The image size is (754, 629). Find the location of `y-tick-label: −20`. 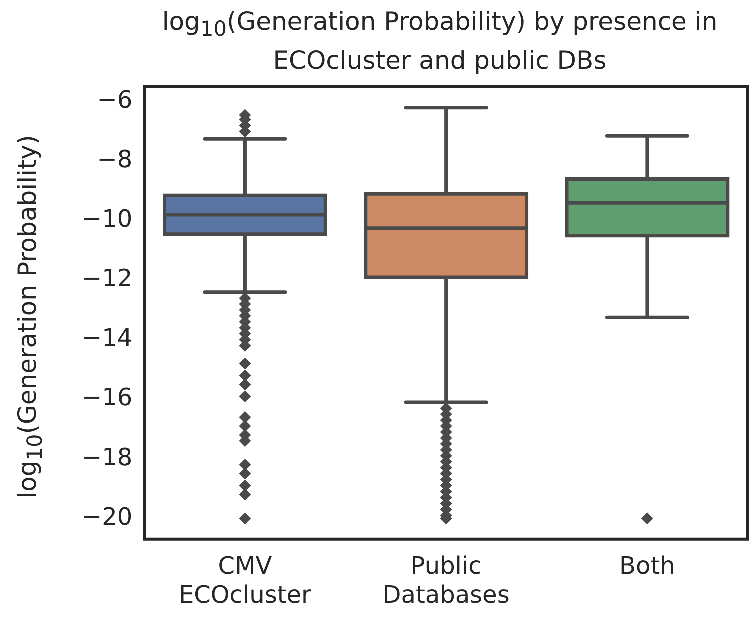

y-tick-label: −20 is located at coordinates (107, 516).